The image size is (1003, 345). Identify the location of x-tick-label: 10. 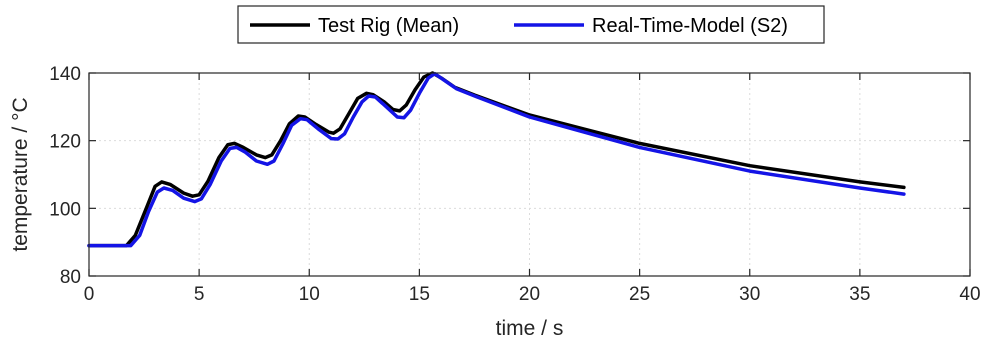
(309, 294).